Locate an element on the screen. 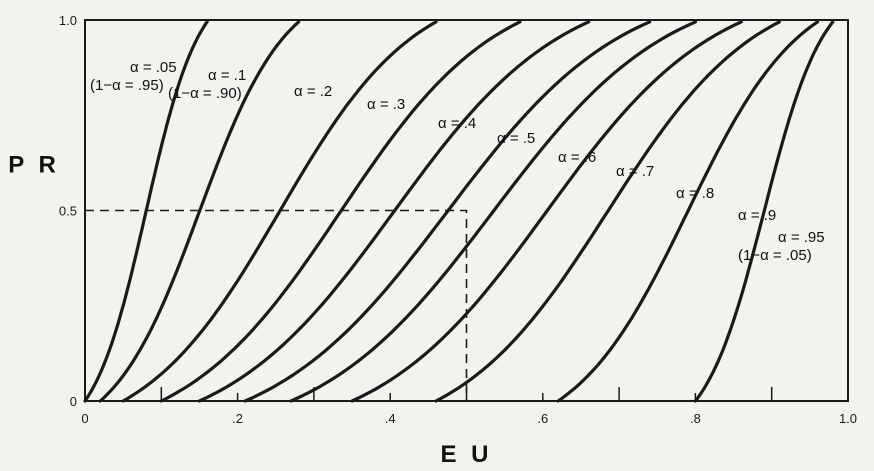 Image resolution: width=874 pixels, height=471 pixels. x-tick-label: .8 is located at coordinates (695, 418).